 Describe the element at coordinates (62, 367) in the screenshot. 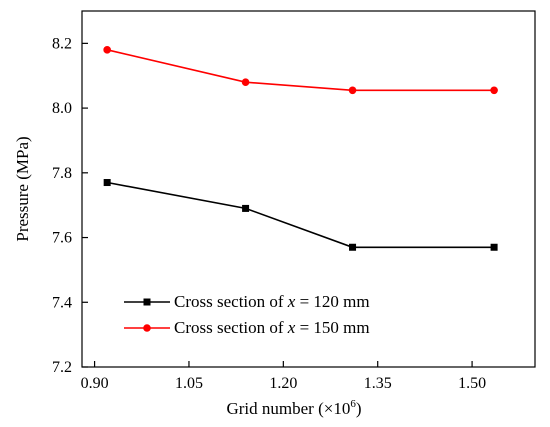

I see `y-tick-label: 7.2` at that location.